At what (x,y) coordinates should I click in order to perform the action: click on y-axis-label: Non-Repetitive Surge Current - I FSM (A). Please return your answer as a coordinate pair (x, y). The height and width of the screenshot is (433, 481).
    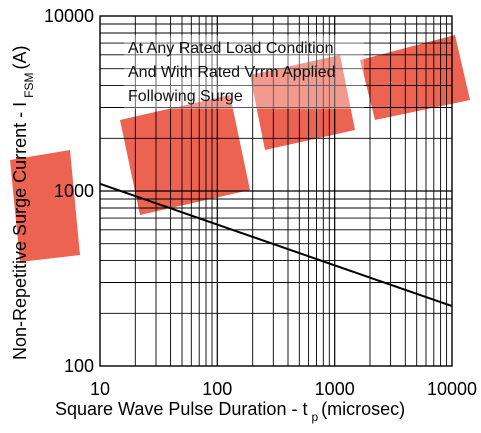
    Looking at the image, I should click on (23, 203).